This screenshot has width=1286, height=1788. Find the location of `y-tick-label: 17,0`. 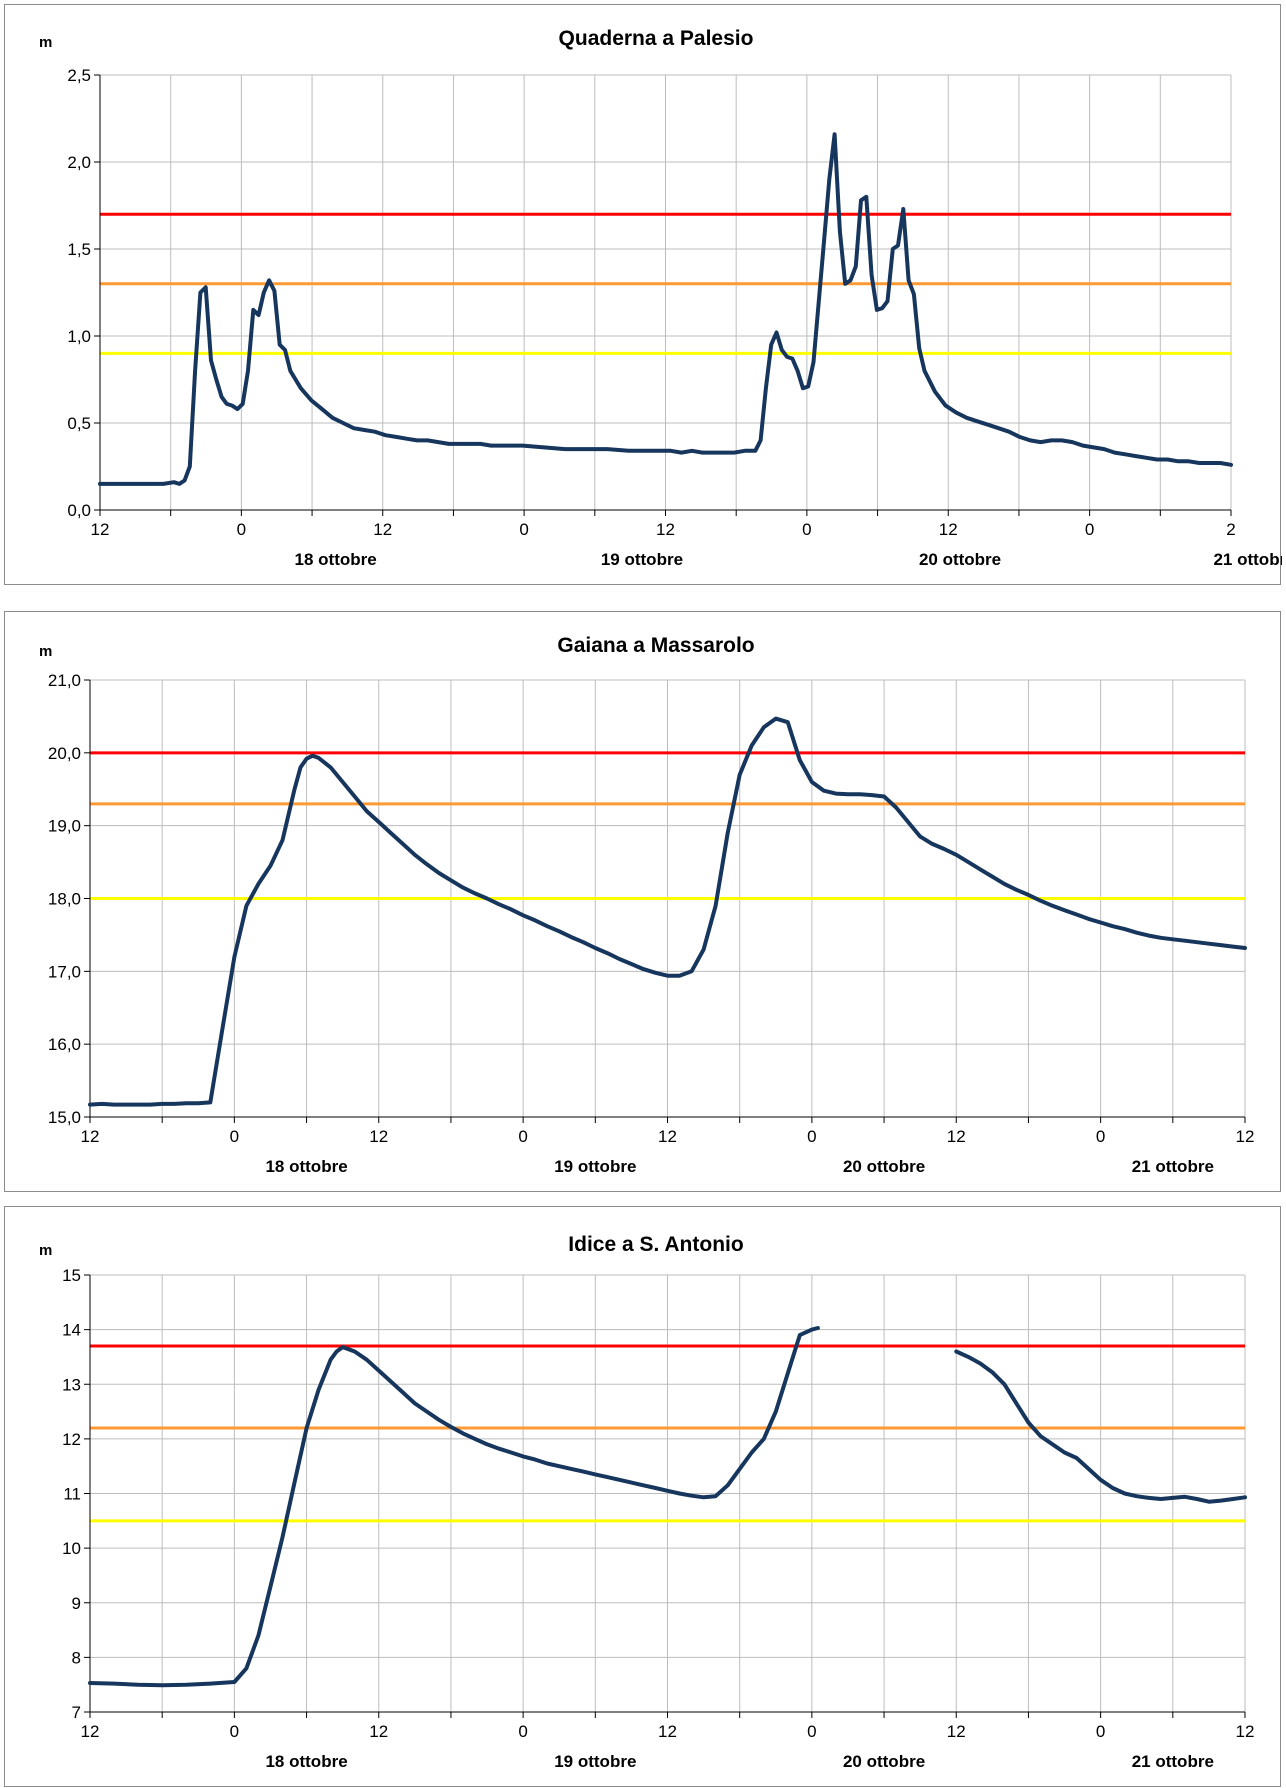

y-tick-label: 17,0 is located at coordinates (64, 971).